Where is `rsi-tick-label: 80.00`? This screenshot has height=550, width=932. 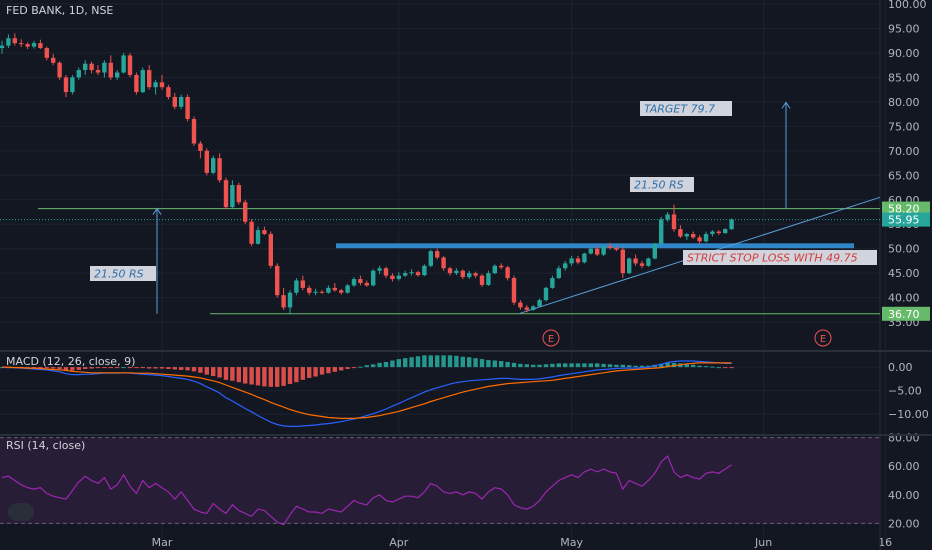 rsi-tick-label: 80.00 is located at coordinates (904, 438).